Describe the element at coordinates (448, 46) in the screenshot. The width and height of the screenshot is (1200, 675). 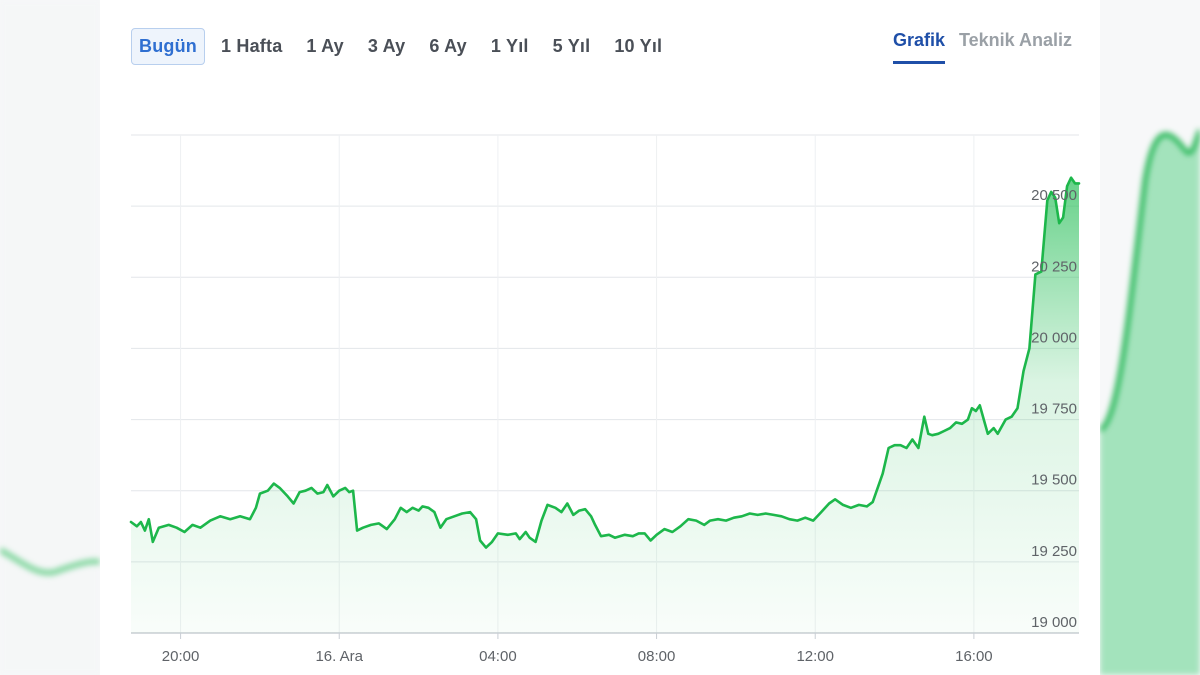
I see `range-button-6-ay: 6 Ay` at that location.